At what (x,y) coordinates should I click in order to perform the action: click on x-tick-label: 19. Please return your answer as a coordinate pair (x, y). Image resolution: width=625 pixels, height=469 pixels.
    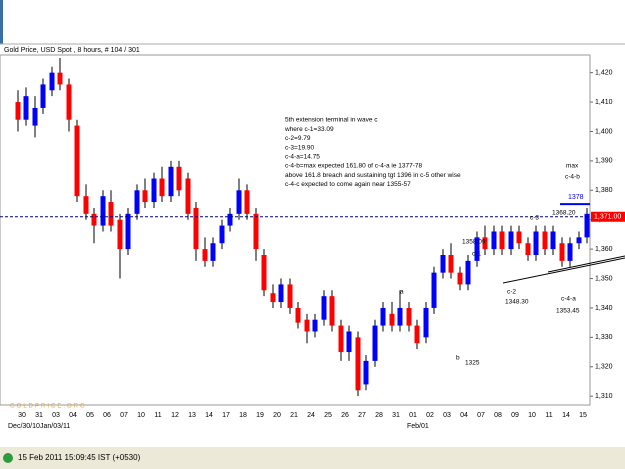
    Looking at the image, I should click on (260, 415).